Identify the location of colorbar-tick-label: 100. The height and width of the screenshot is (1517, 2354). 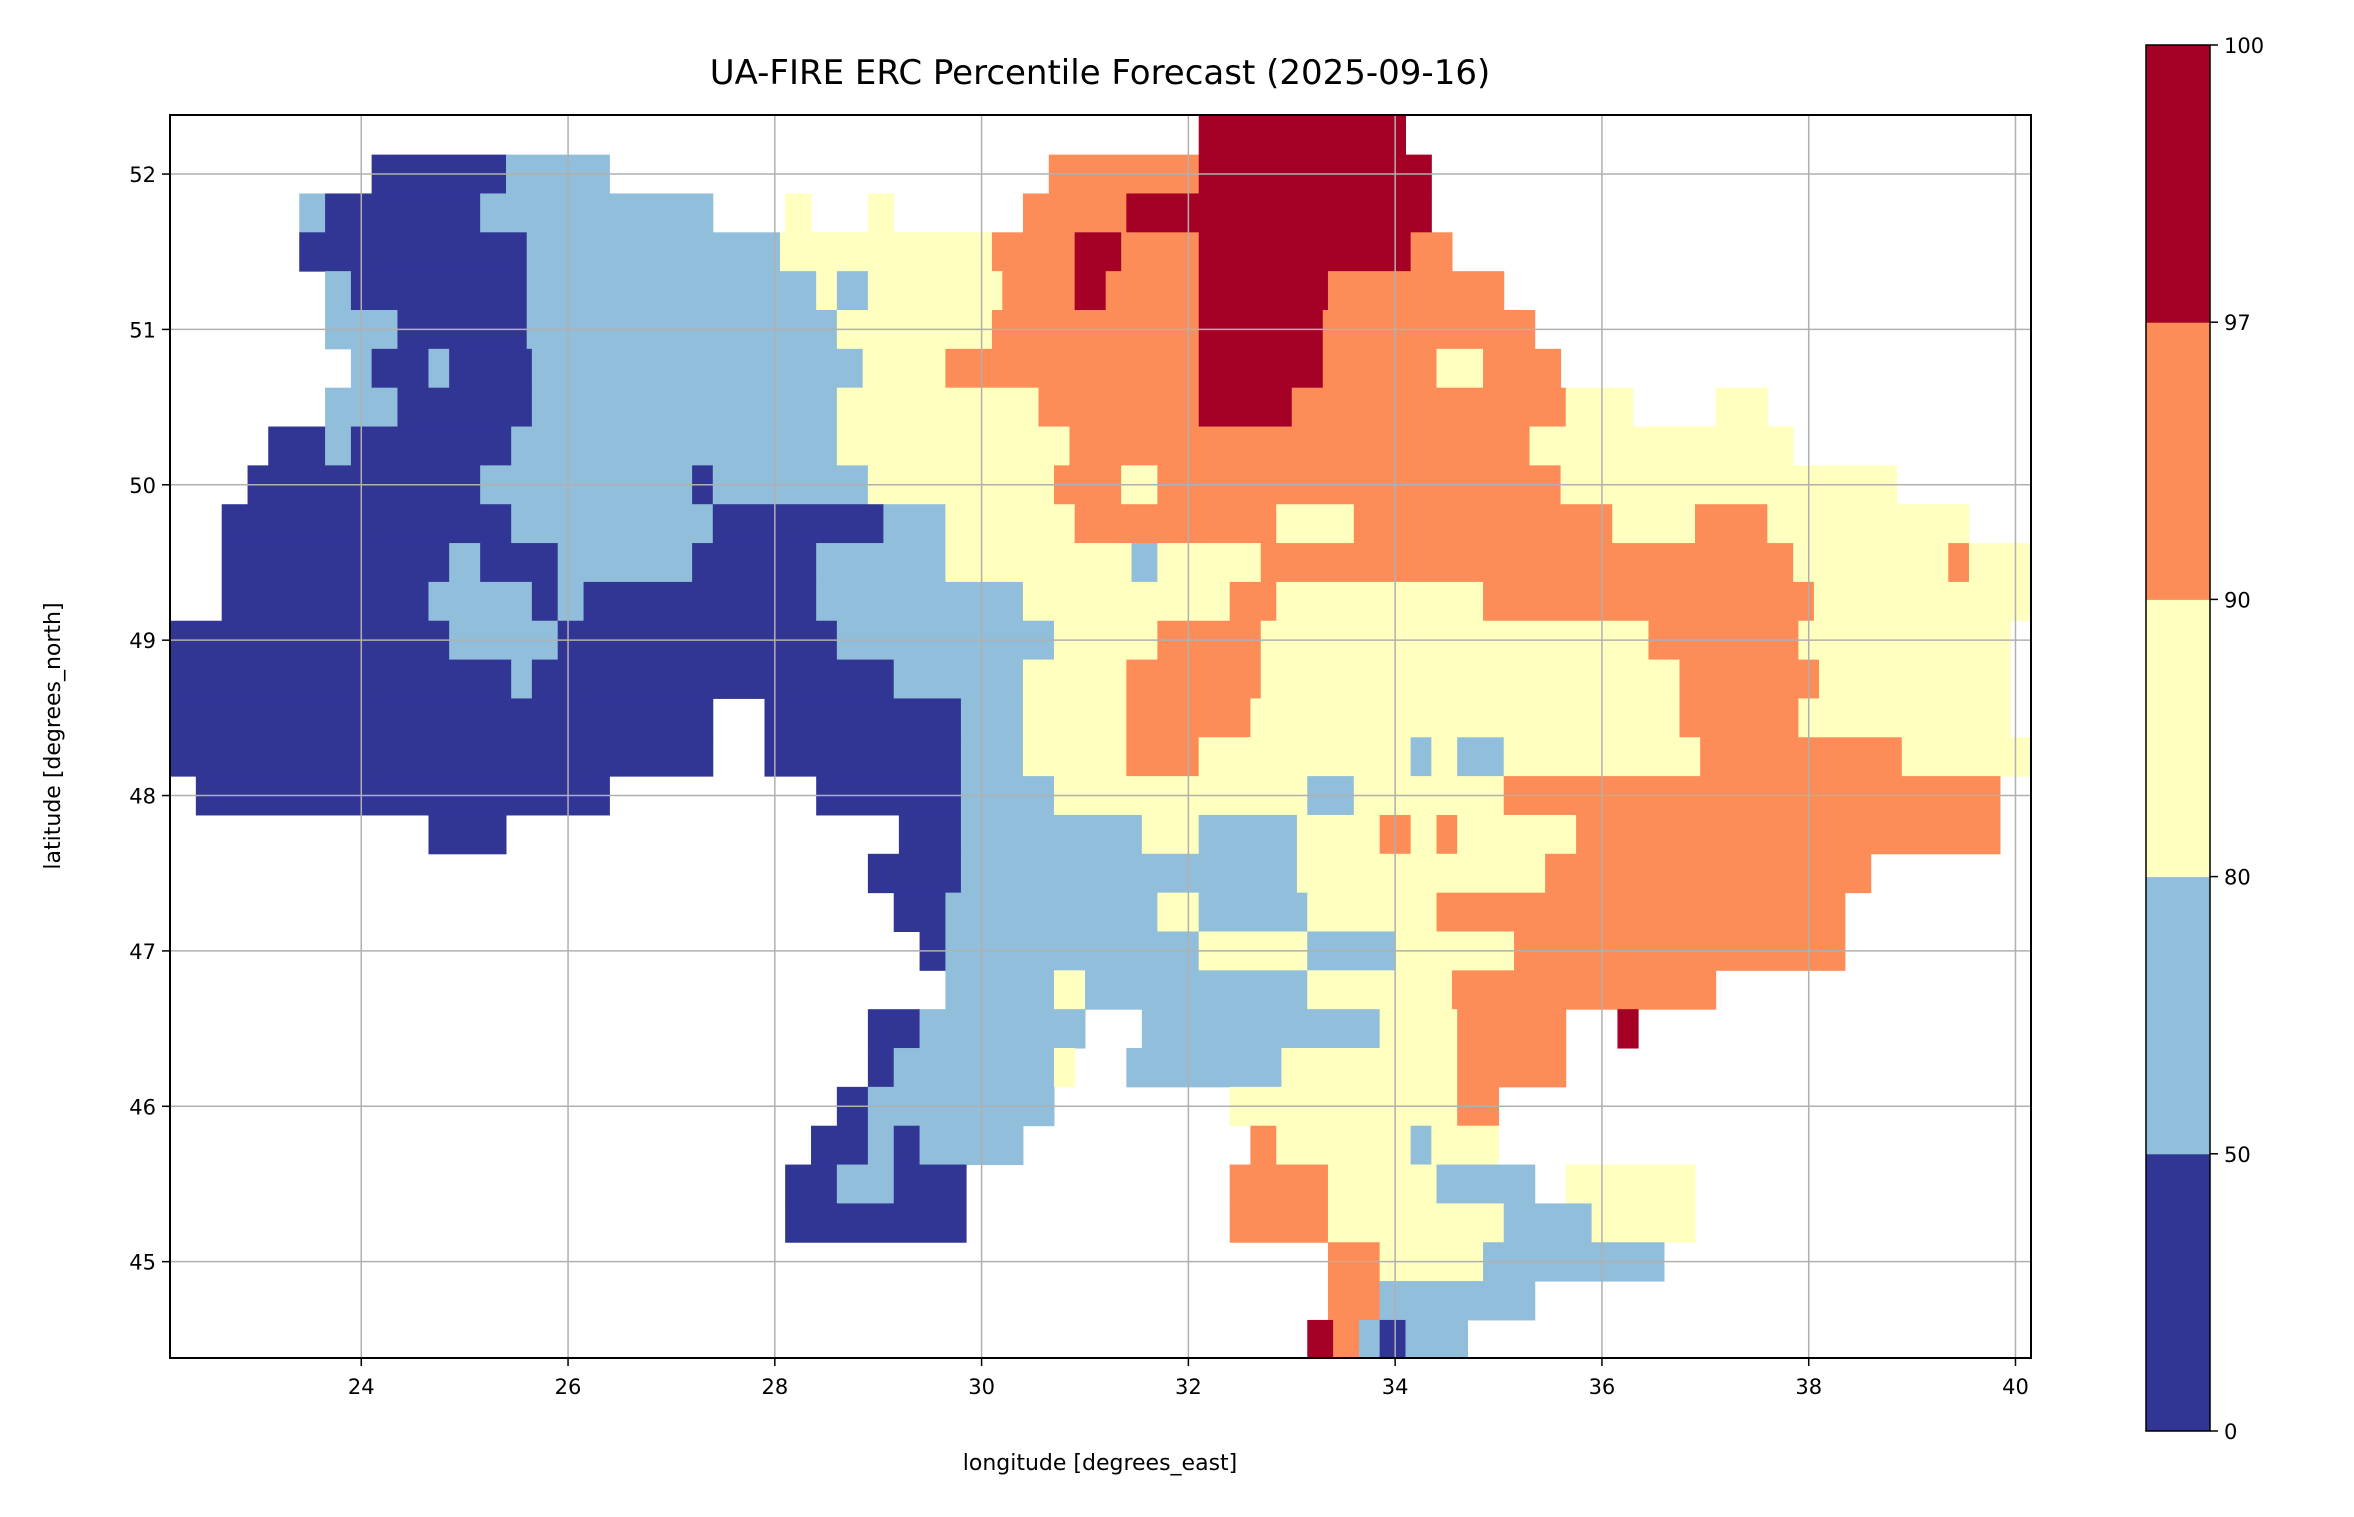
(2244, 46).